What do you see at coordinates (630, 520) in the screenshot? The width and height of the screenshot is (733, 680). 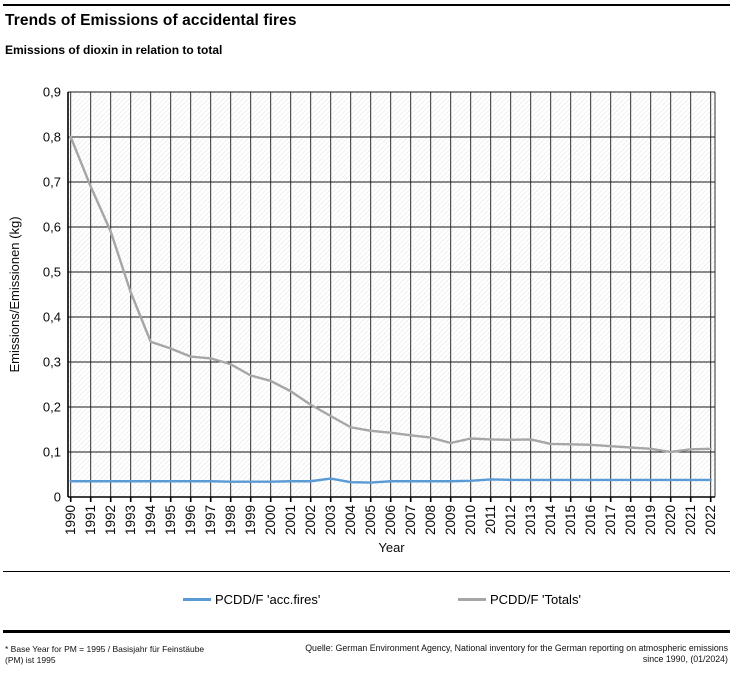 I see `svg-text: 2018` at bounding box center [630, 520].